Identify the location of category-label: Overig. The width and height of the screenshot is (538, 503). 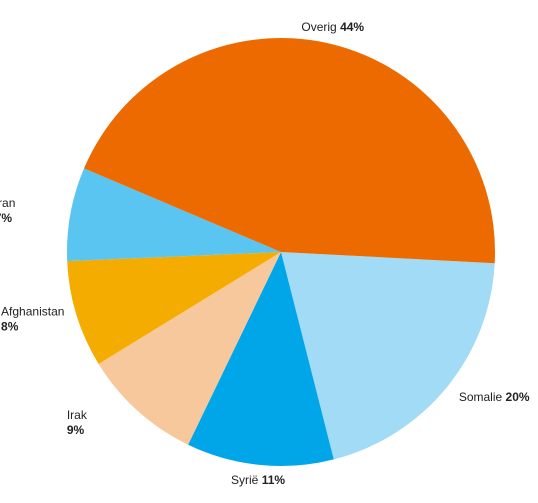
(318, 27).